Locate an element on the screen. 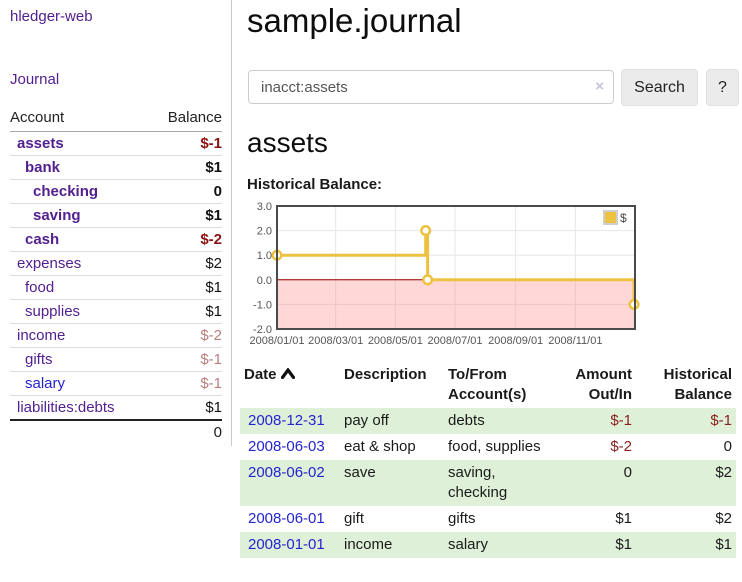 Image resolution: width=742 pixels, height=582 pixels. transaction-description: gift is located at coordinates (354, 518).